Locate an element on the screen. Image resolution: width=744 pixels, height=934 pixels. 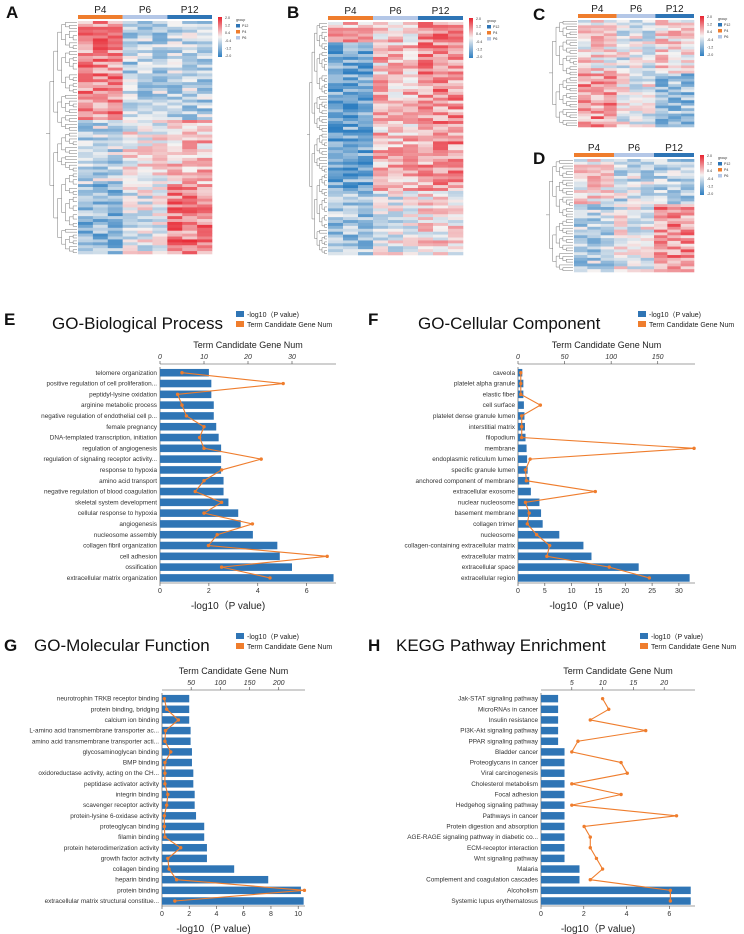
category-label: extracellular space is located at coordinates (489, 567).